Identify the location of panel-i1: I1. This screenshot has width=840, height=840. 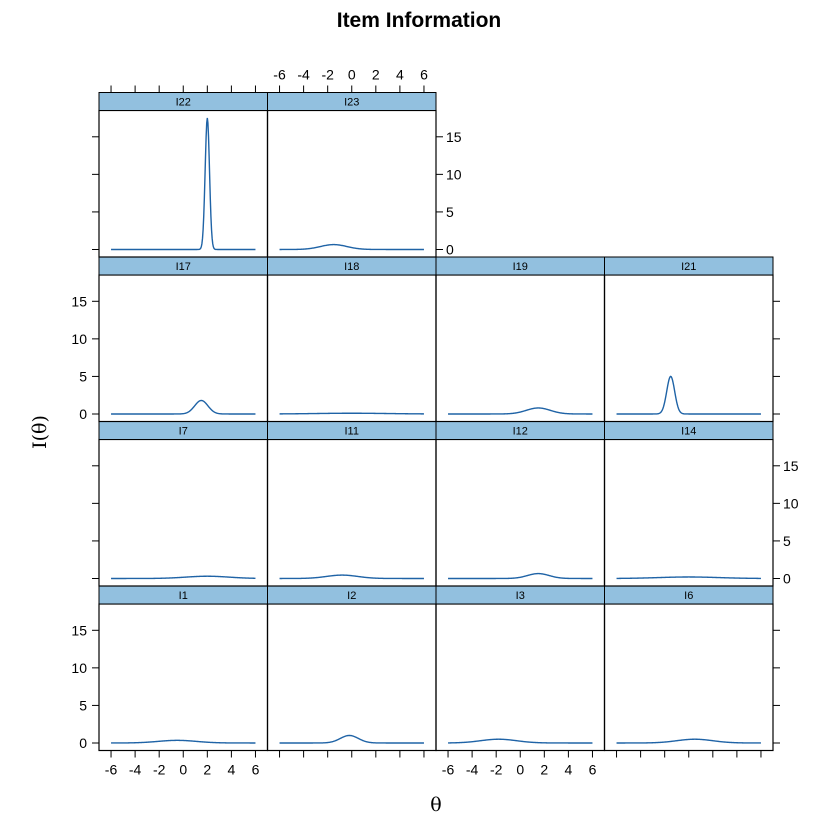
(183, 668).